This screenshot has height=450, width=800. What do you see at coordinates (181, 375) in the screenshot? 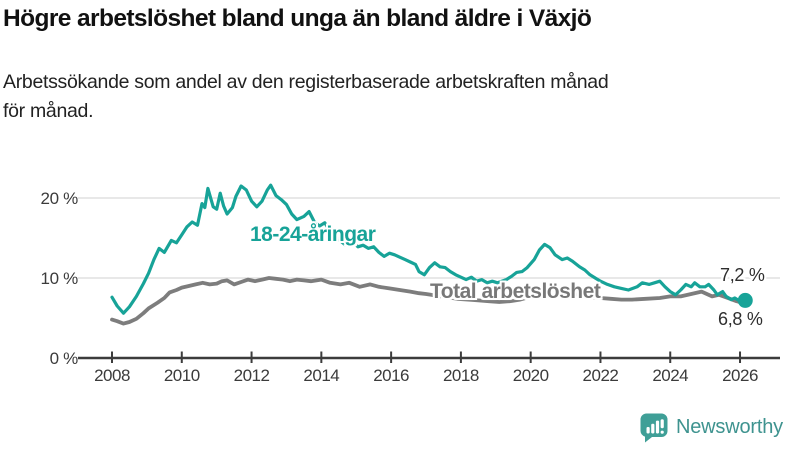
I see `x-tick-label-2010: 2010` at bounding box center [181, 375].